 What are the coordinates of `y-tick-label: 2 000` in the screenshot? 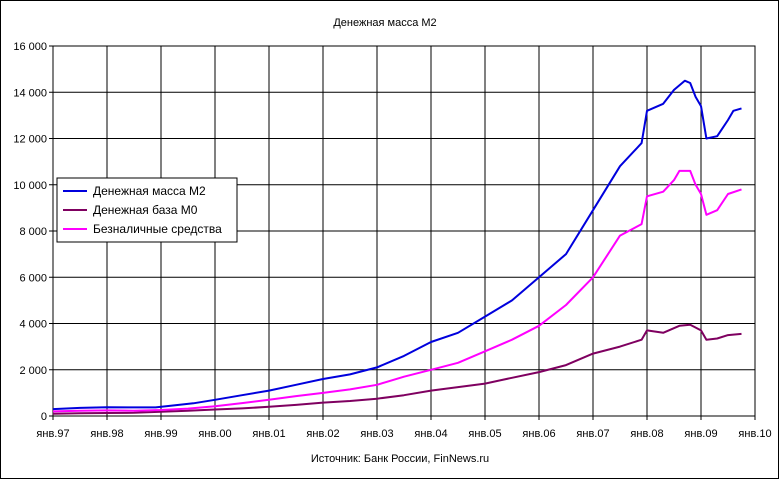 It's located at (33, 371).